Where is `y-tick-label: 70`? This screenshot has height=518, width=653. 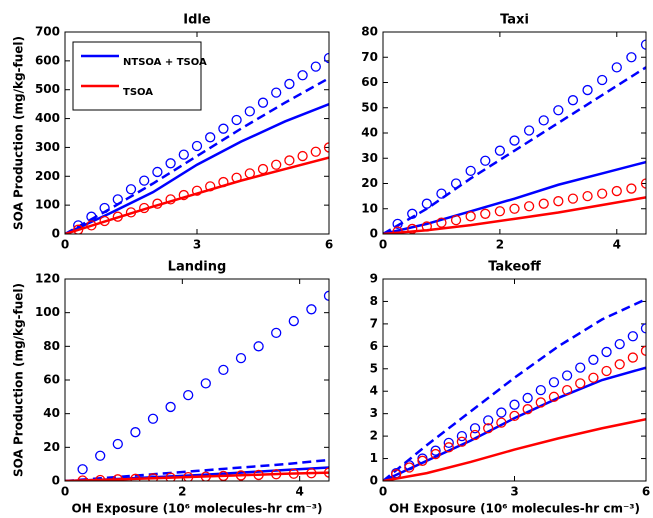 y-tick-label: 70 is located at coordinates (369, 57).